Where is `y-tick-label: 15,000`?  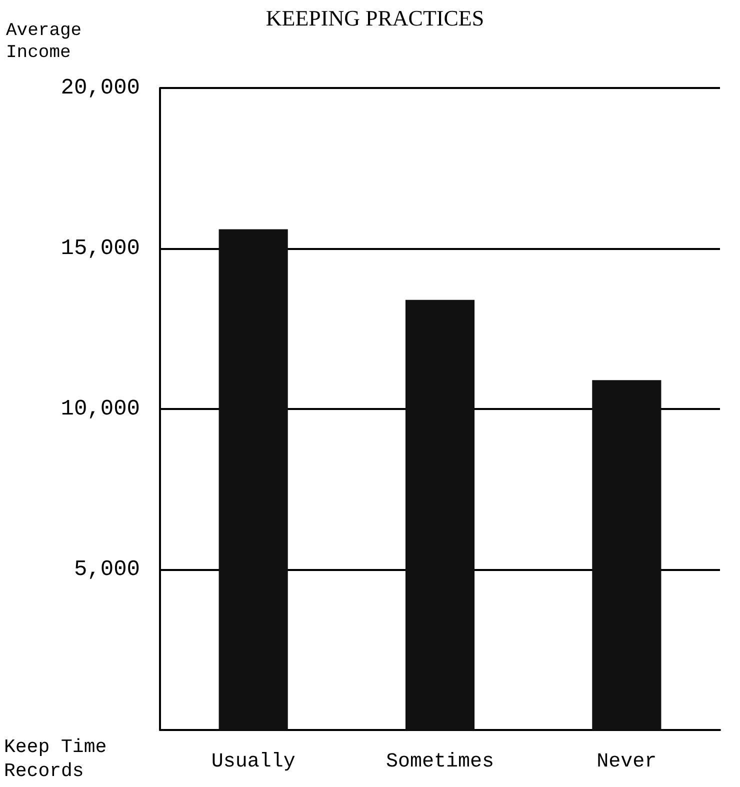
y-tick-label: 15,000 is located at coordinates (100, 248).